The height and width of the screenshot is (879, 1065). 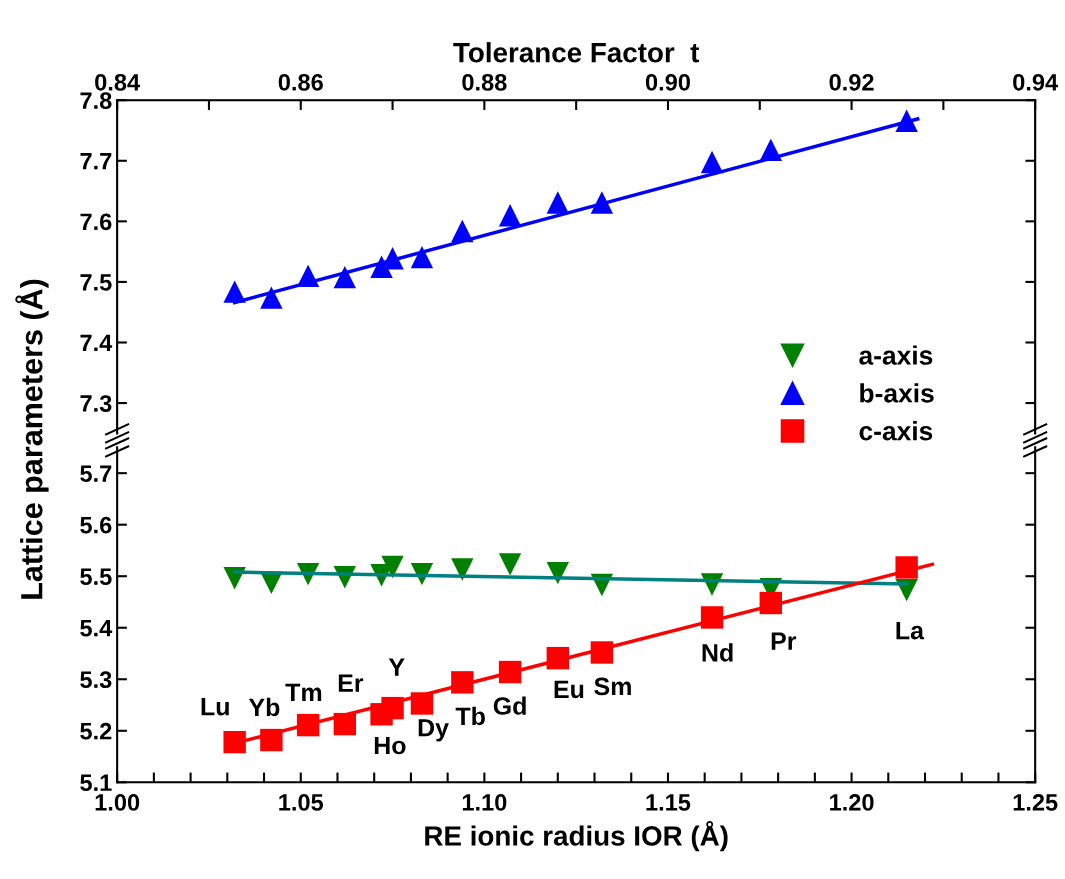 What do you see at coordinates (215, 707) in the screenshot?
I see `annotation: Lu` at bounding box center [215, 707].